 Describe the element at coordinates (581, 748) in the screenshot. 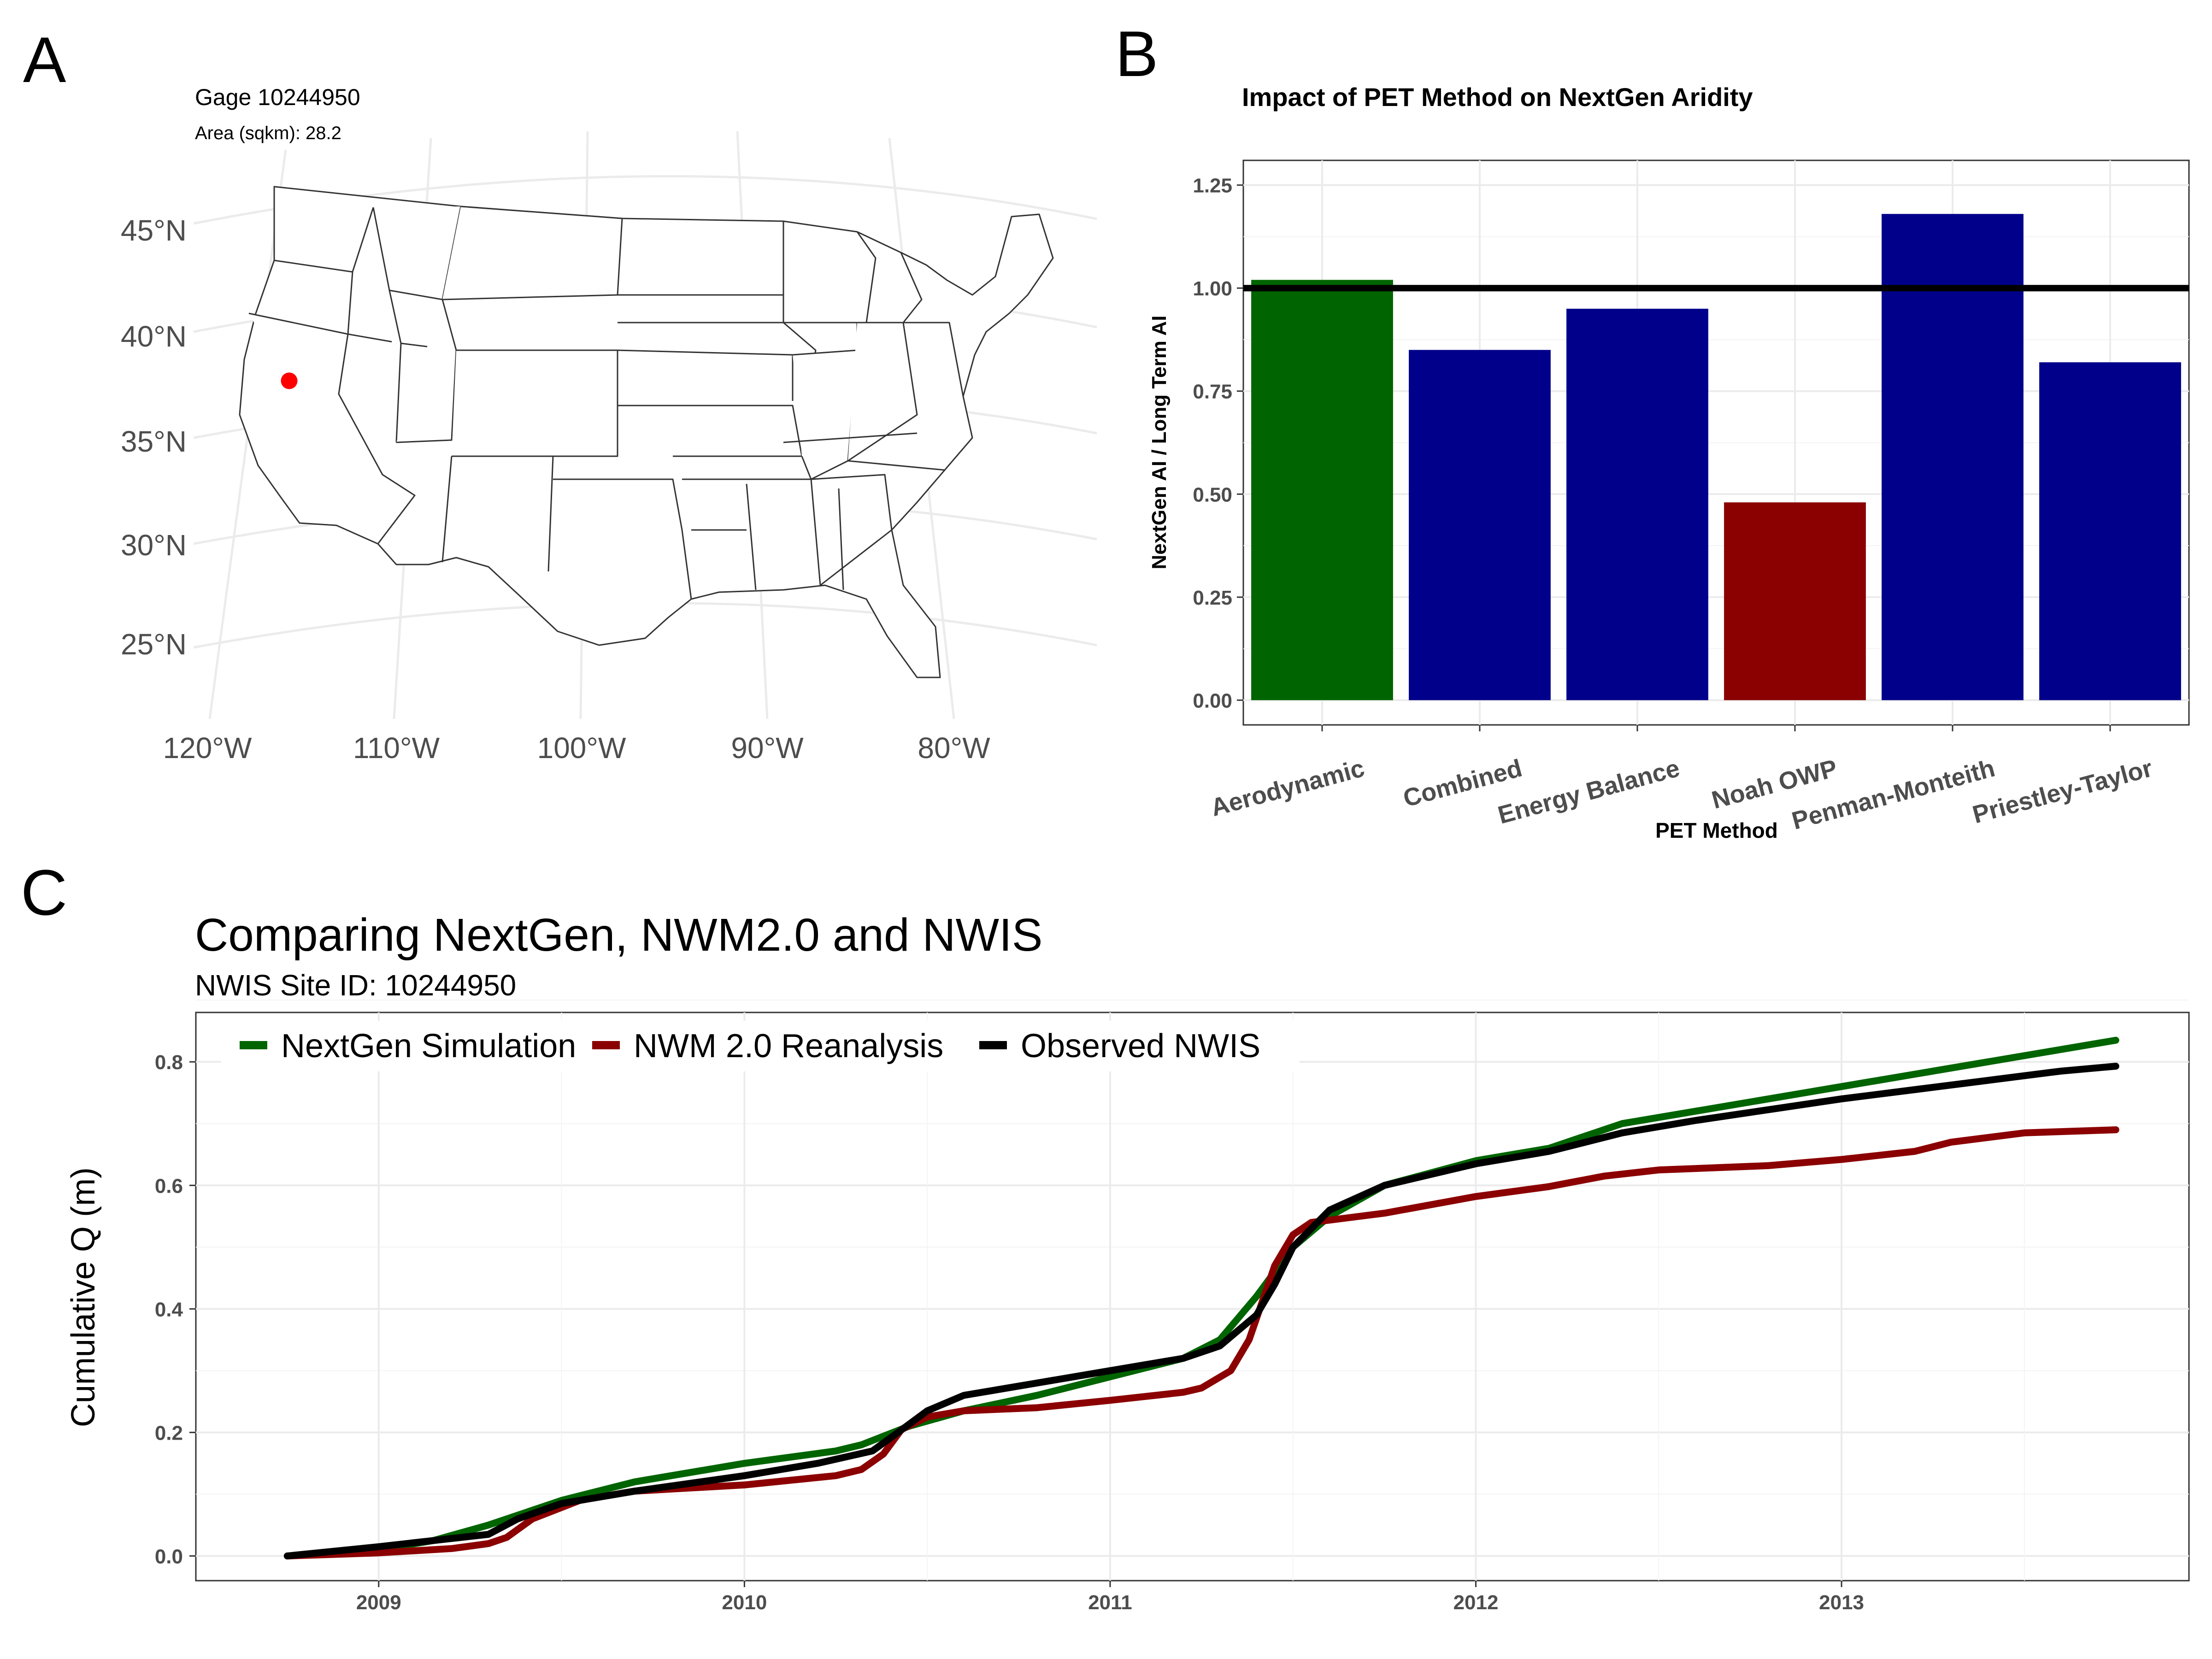

I see `lon-label-100: 100°W` at that location.